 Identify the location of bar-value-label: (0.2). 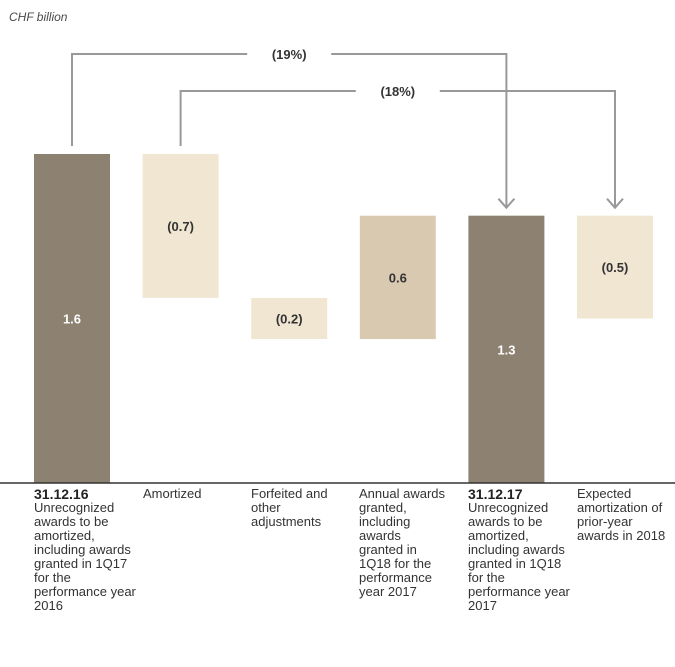
(289, 319).